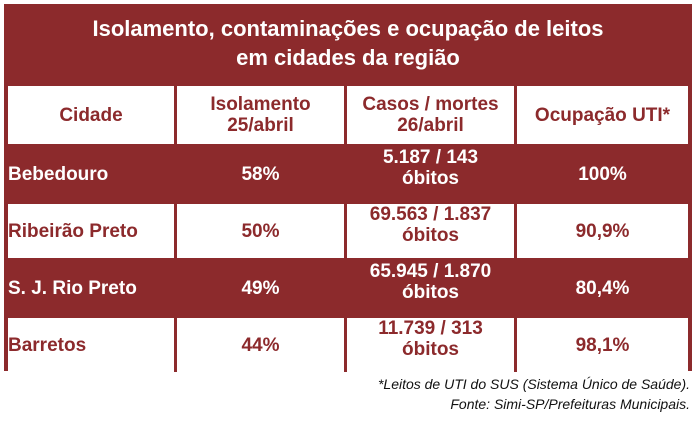  I want to click on column-header-icu: Ocupação UTI*, so click(602, 116).